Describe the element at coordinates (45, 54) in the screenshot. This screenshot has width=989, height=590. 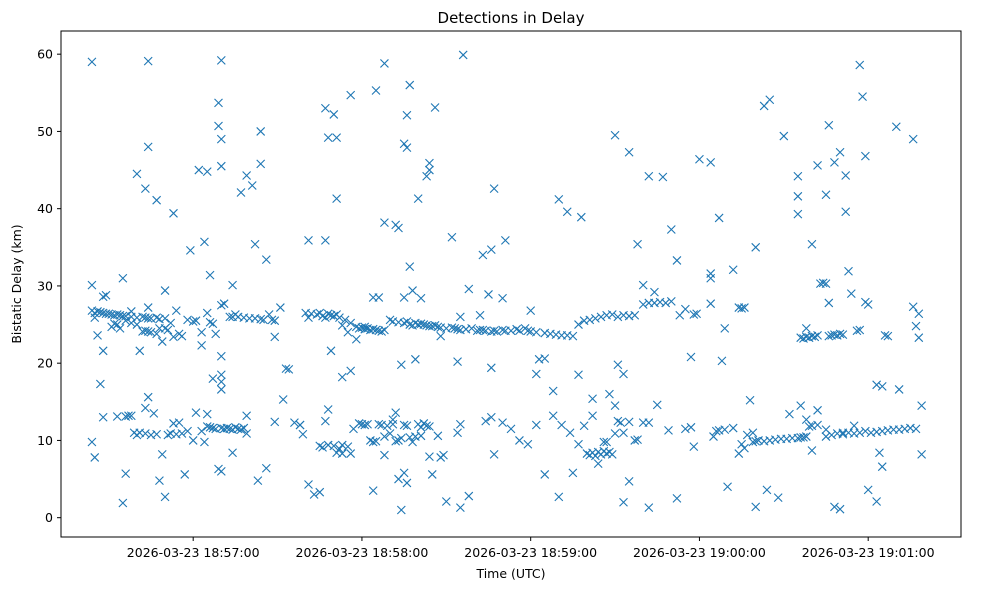
I see `y-tick-label: 60` at that location.